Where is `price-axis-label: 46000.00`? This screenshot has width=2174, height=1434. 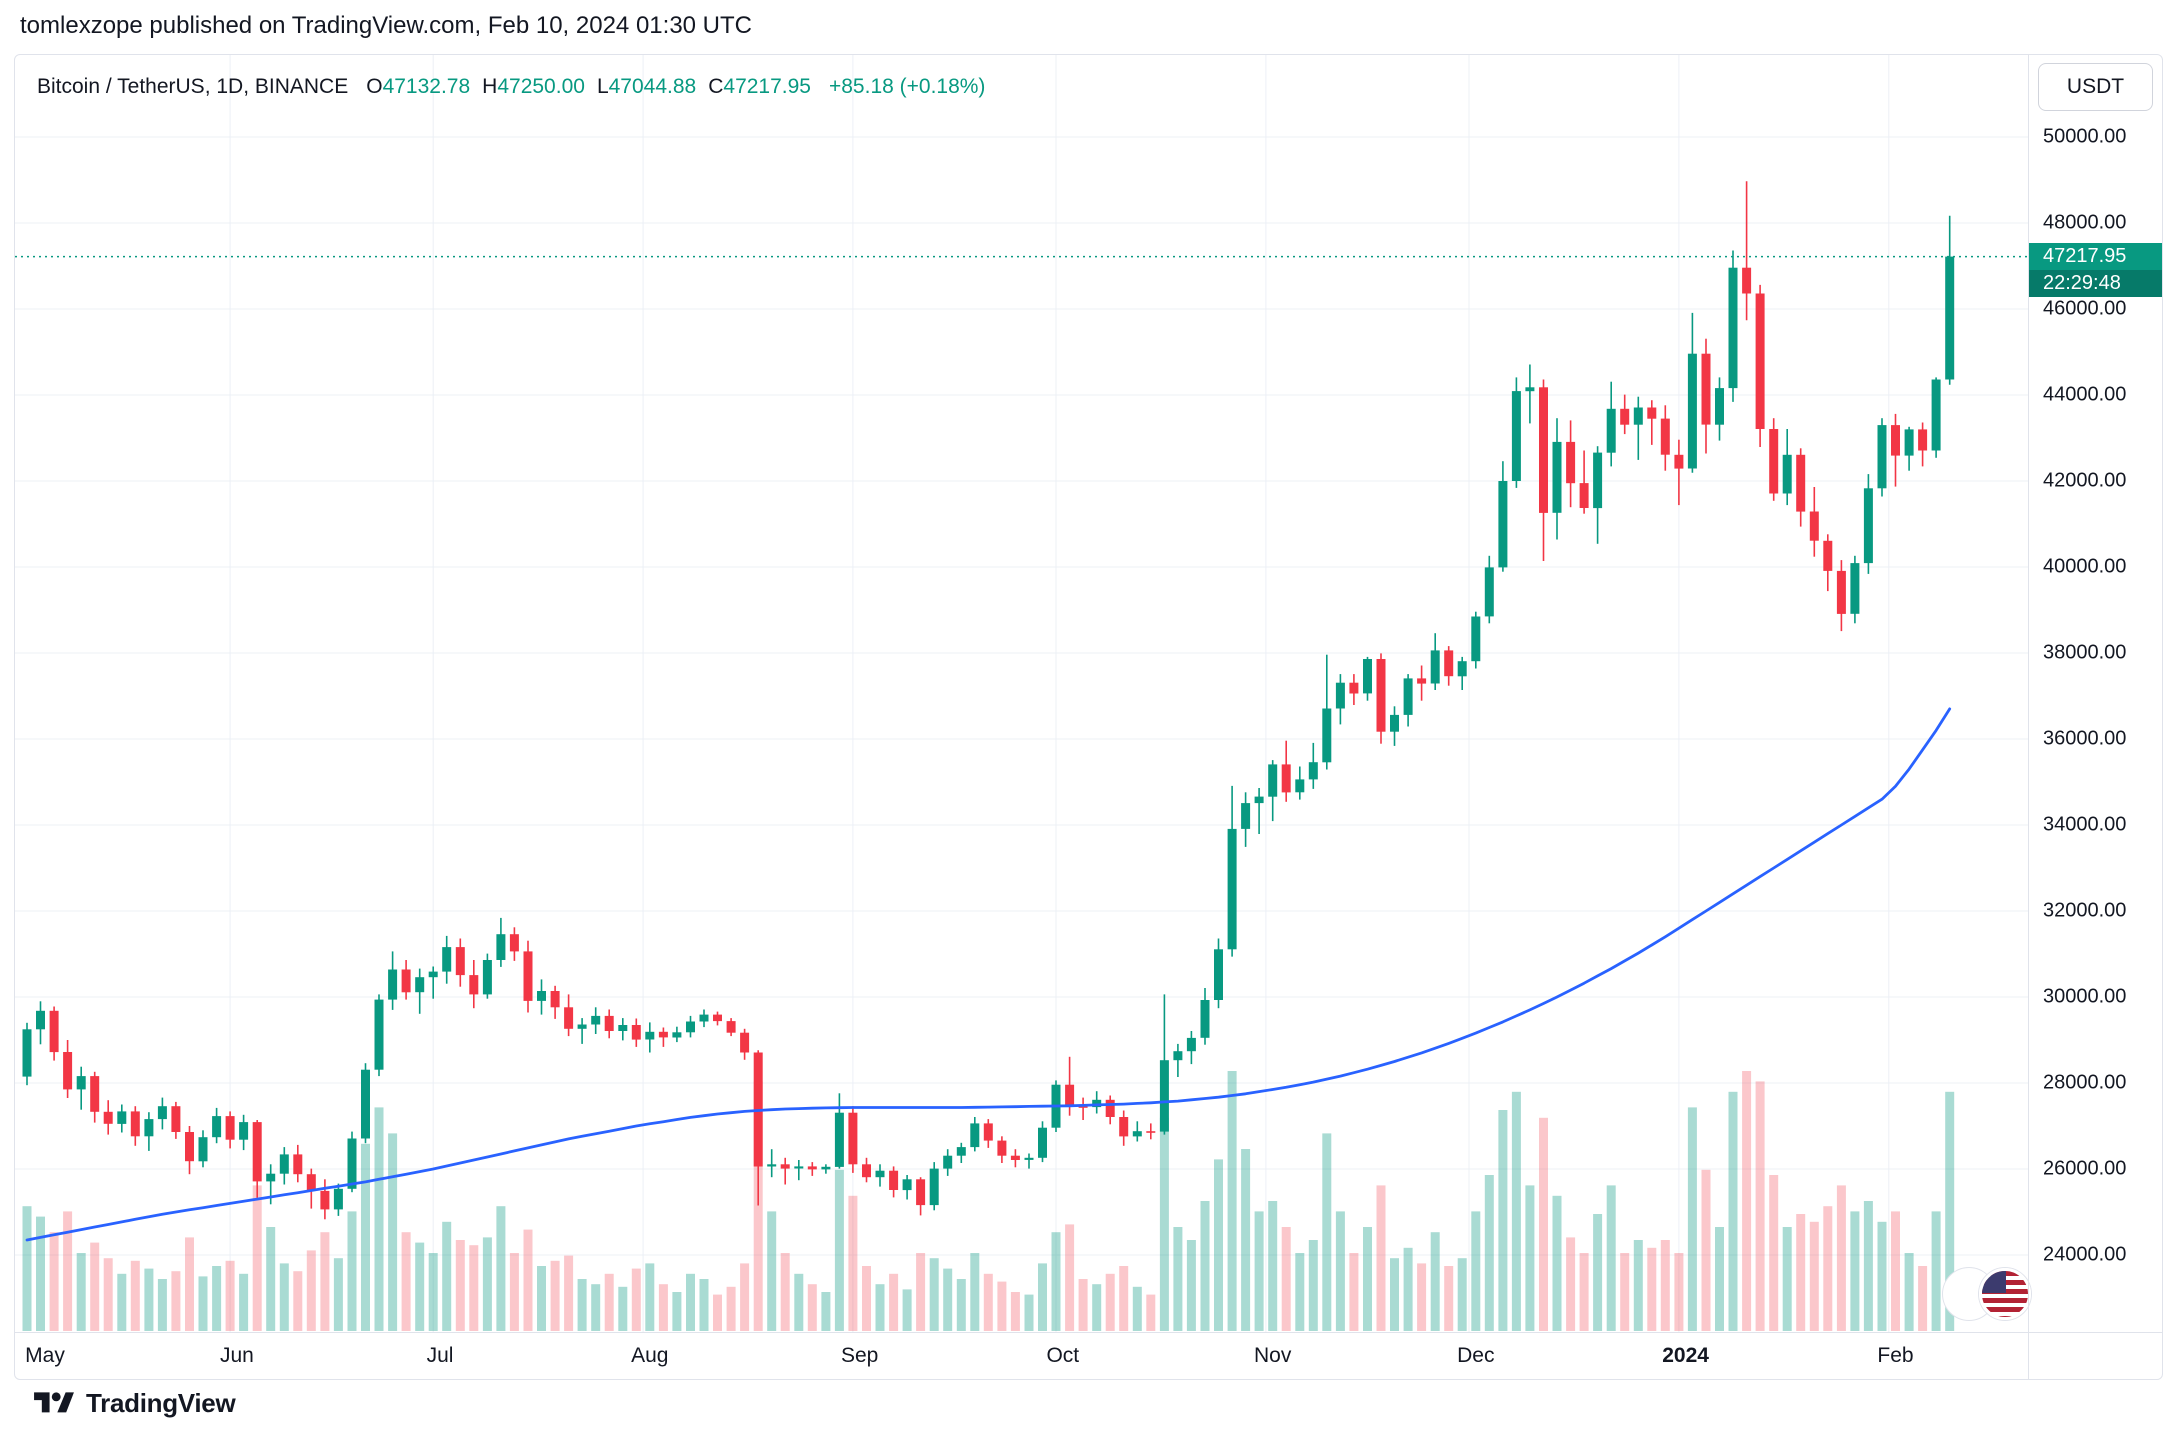 price-axis-label: 46000.00 is located at coordinates (2085, 308).